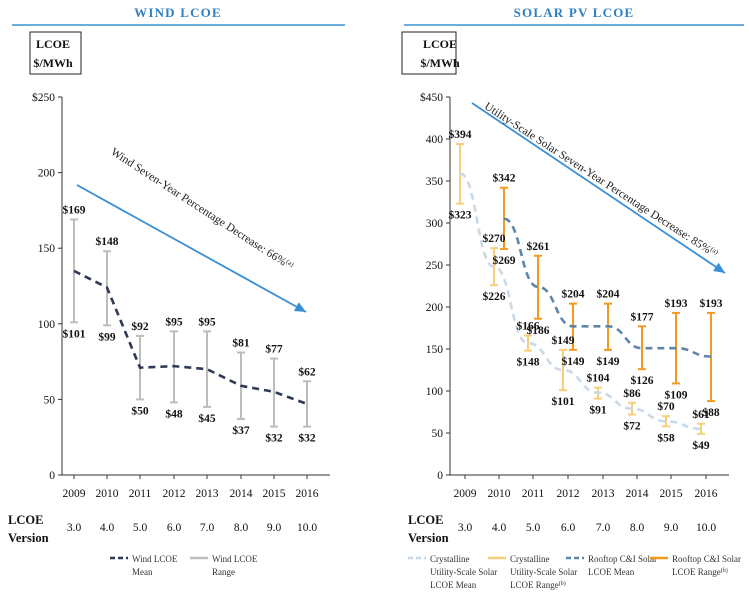 Image resolution: width=749 pixels, height=601 pixels. Describe the element at coordinates (494, 238) in the screenshot. I see `range-high-label: $270` at that location.